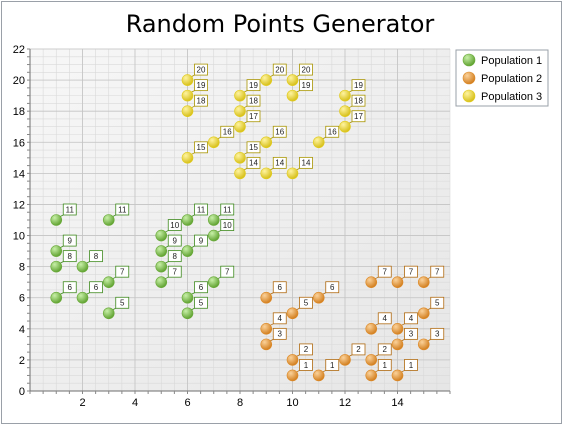 This screenshot has height=427, width=565. Describe the element at coordinates (175, 256) in the screenshot. I see `point-label: 8` at that location.